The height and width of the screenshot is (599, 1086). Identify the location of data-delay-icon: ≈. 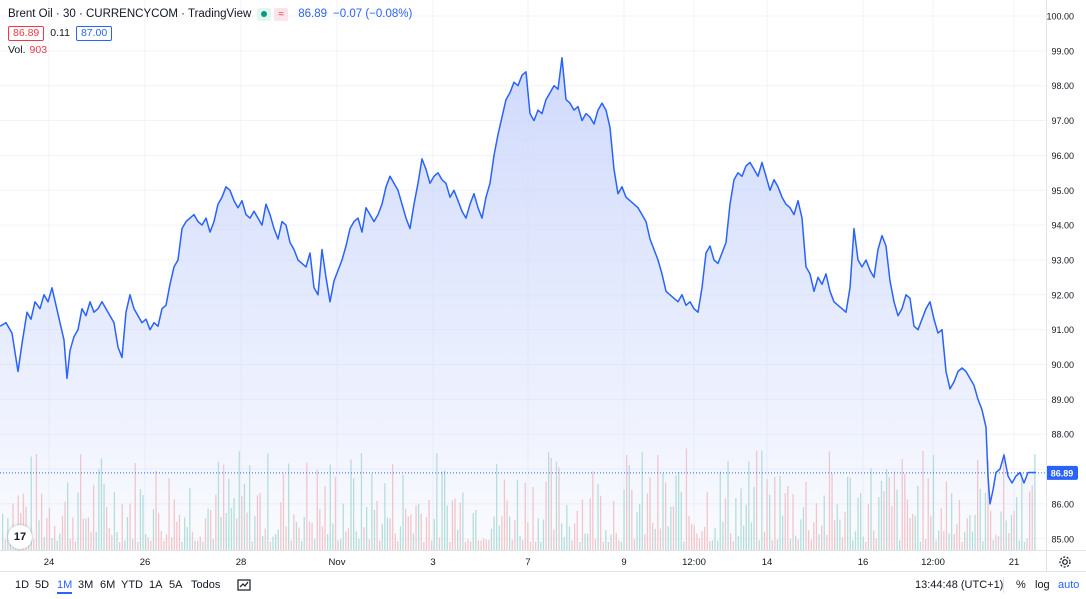
(281, 14).